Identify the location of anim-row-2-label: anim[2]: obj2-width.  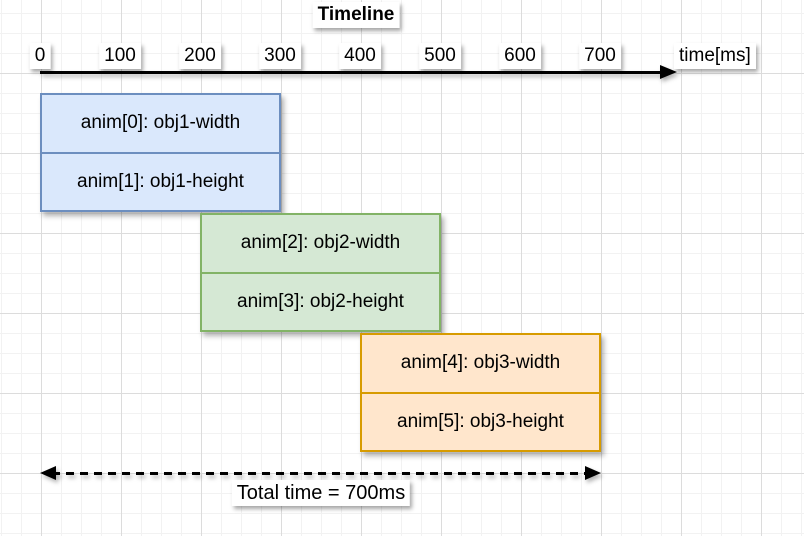
(320, 243).